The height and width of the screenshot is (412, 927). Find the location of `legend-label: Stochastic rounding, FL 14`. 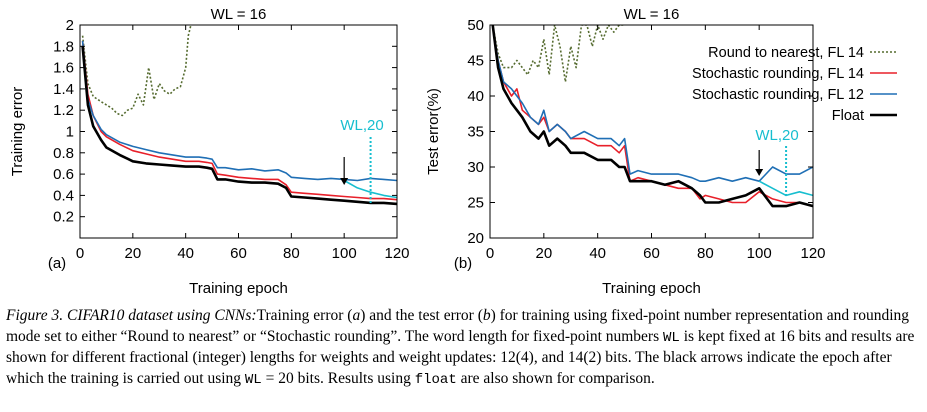

legend-label: Stochastic rounding, FL 14 is located at coordinates (778, 74).